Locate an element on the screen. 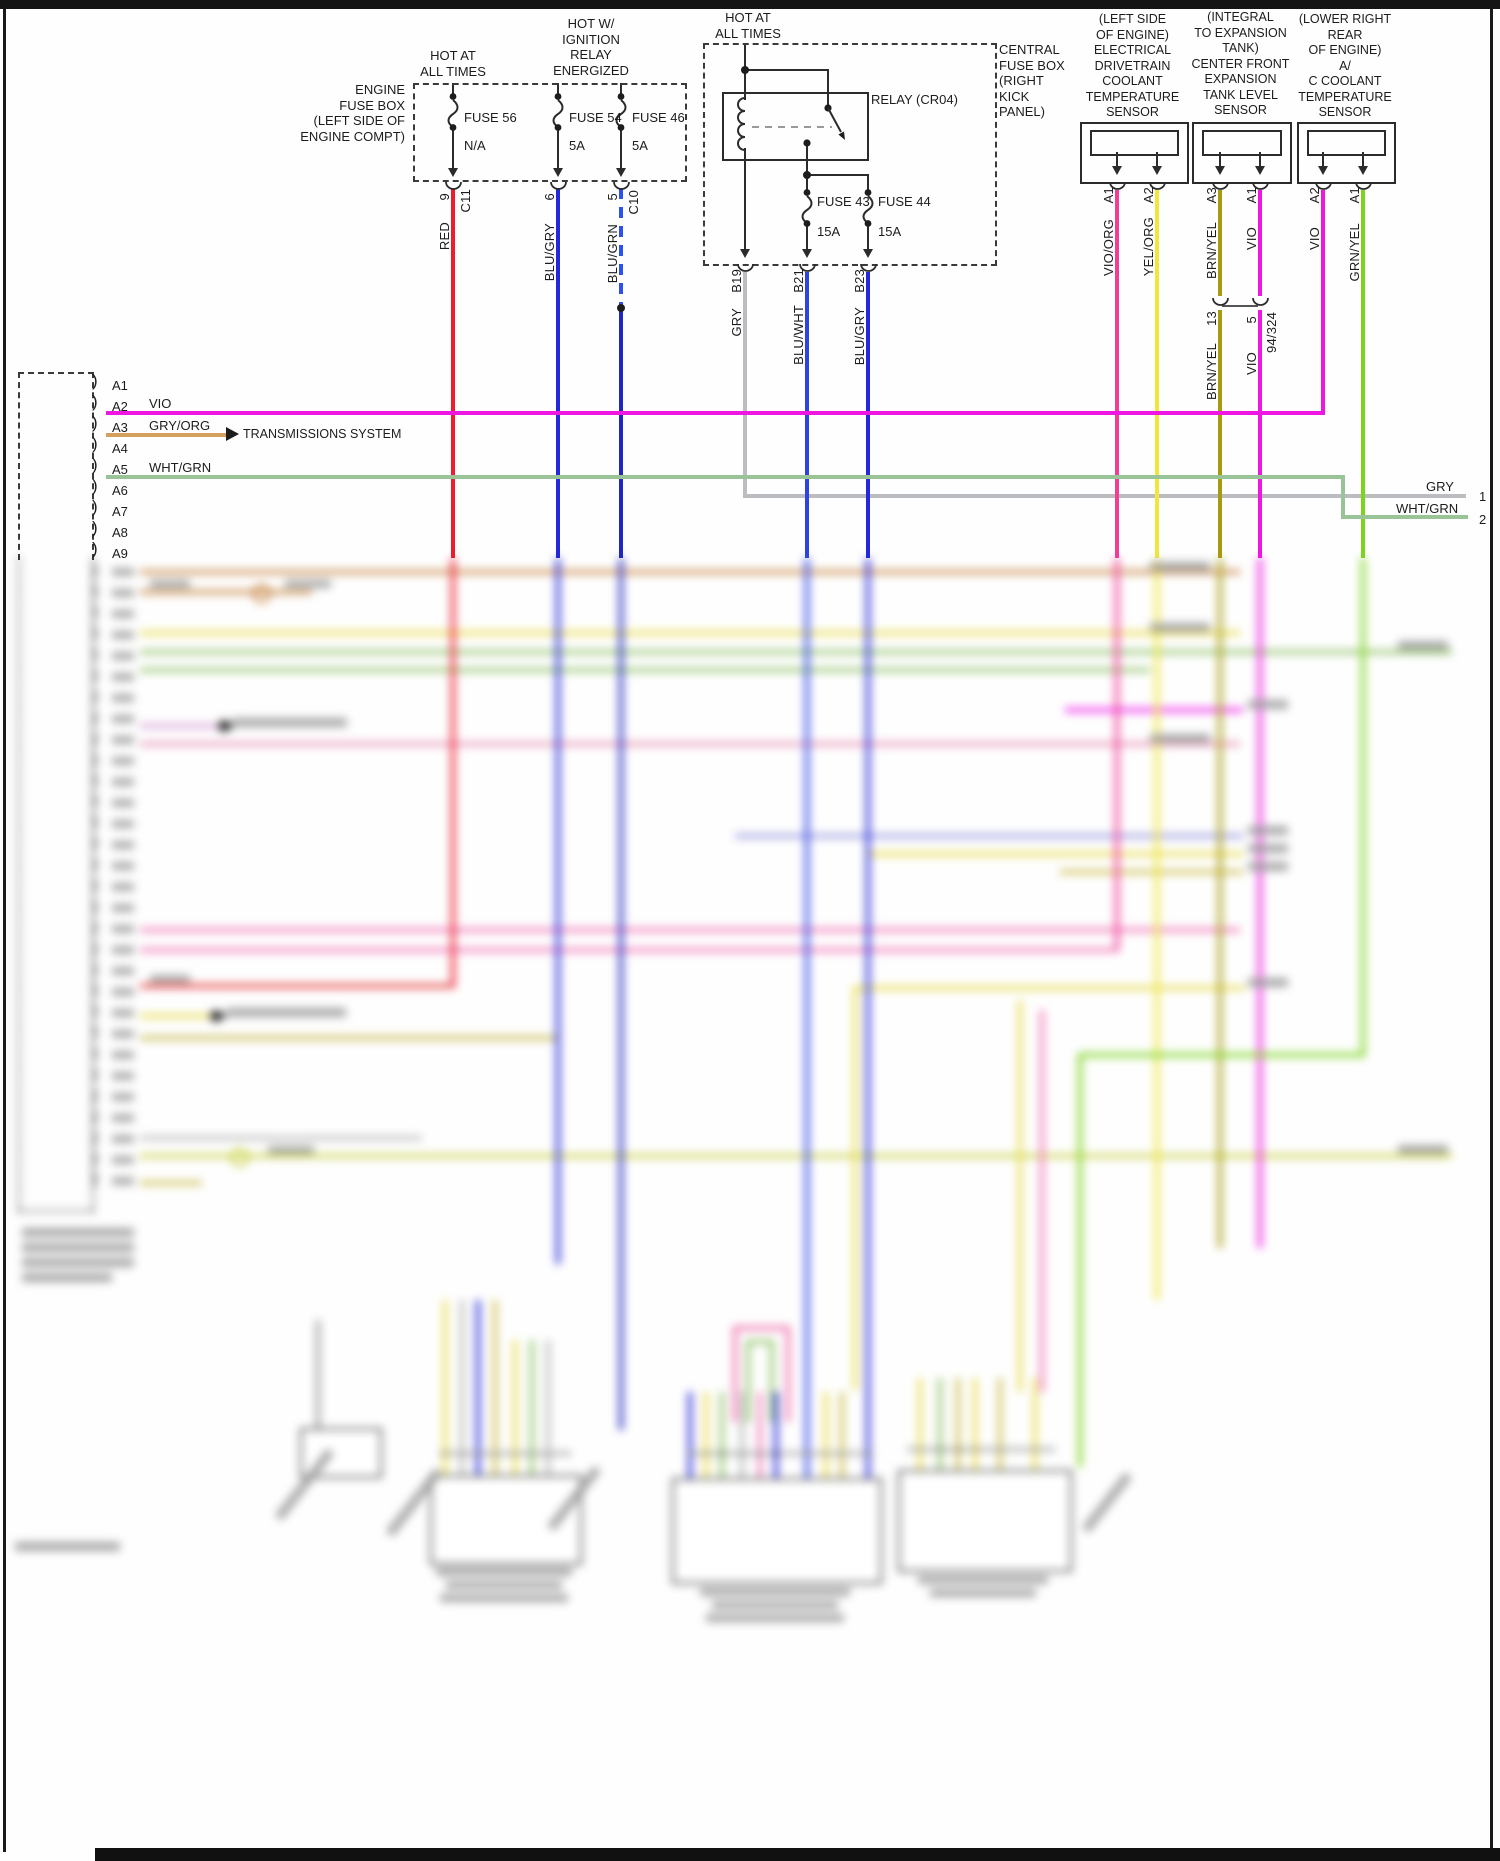  grn-yel-wire is located at coordinates (1363, 374).